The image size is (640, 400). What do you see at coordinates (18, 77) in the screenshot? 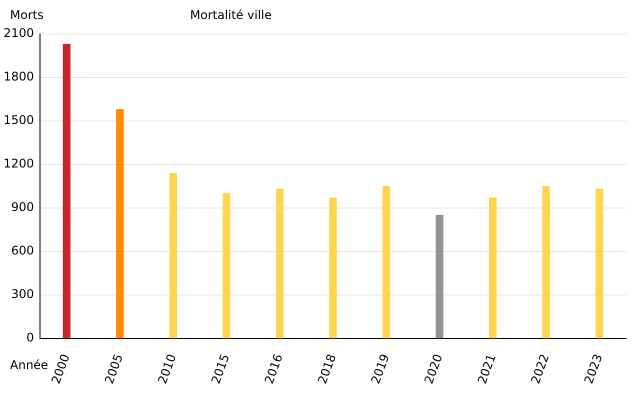
I see `y-tick-label: 1800` at bounding box center [18, 77].